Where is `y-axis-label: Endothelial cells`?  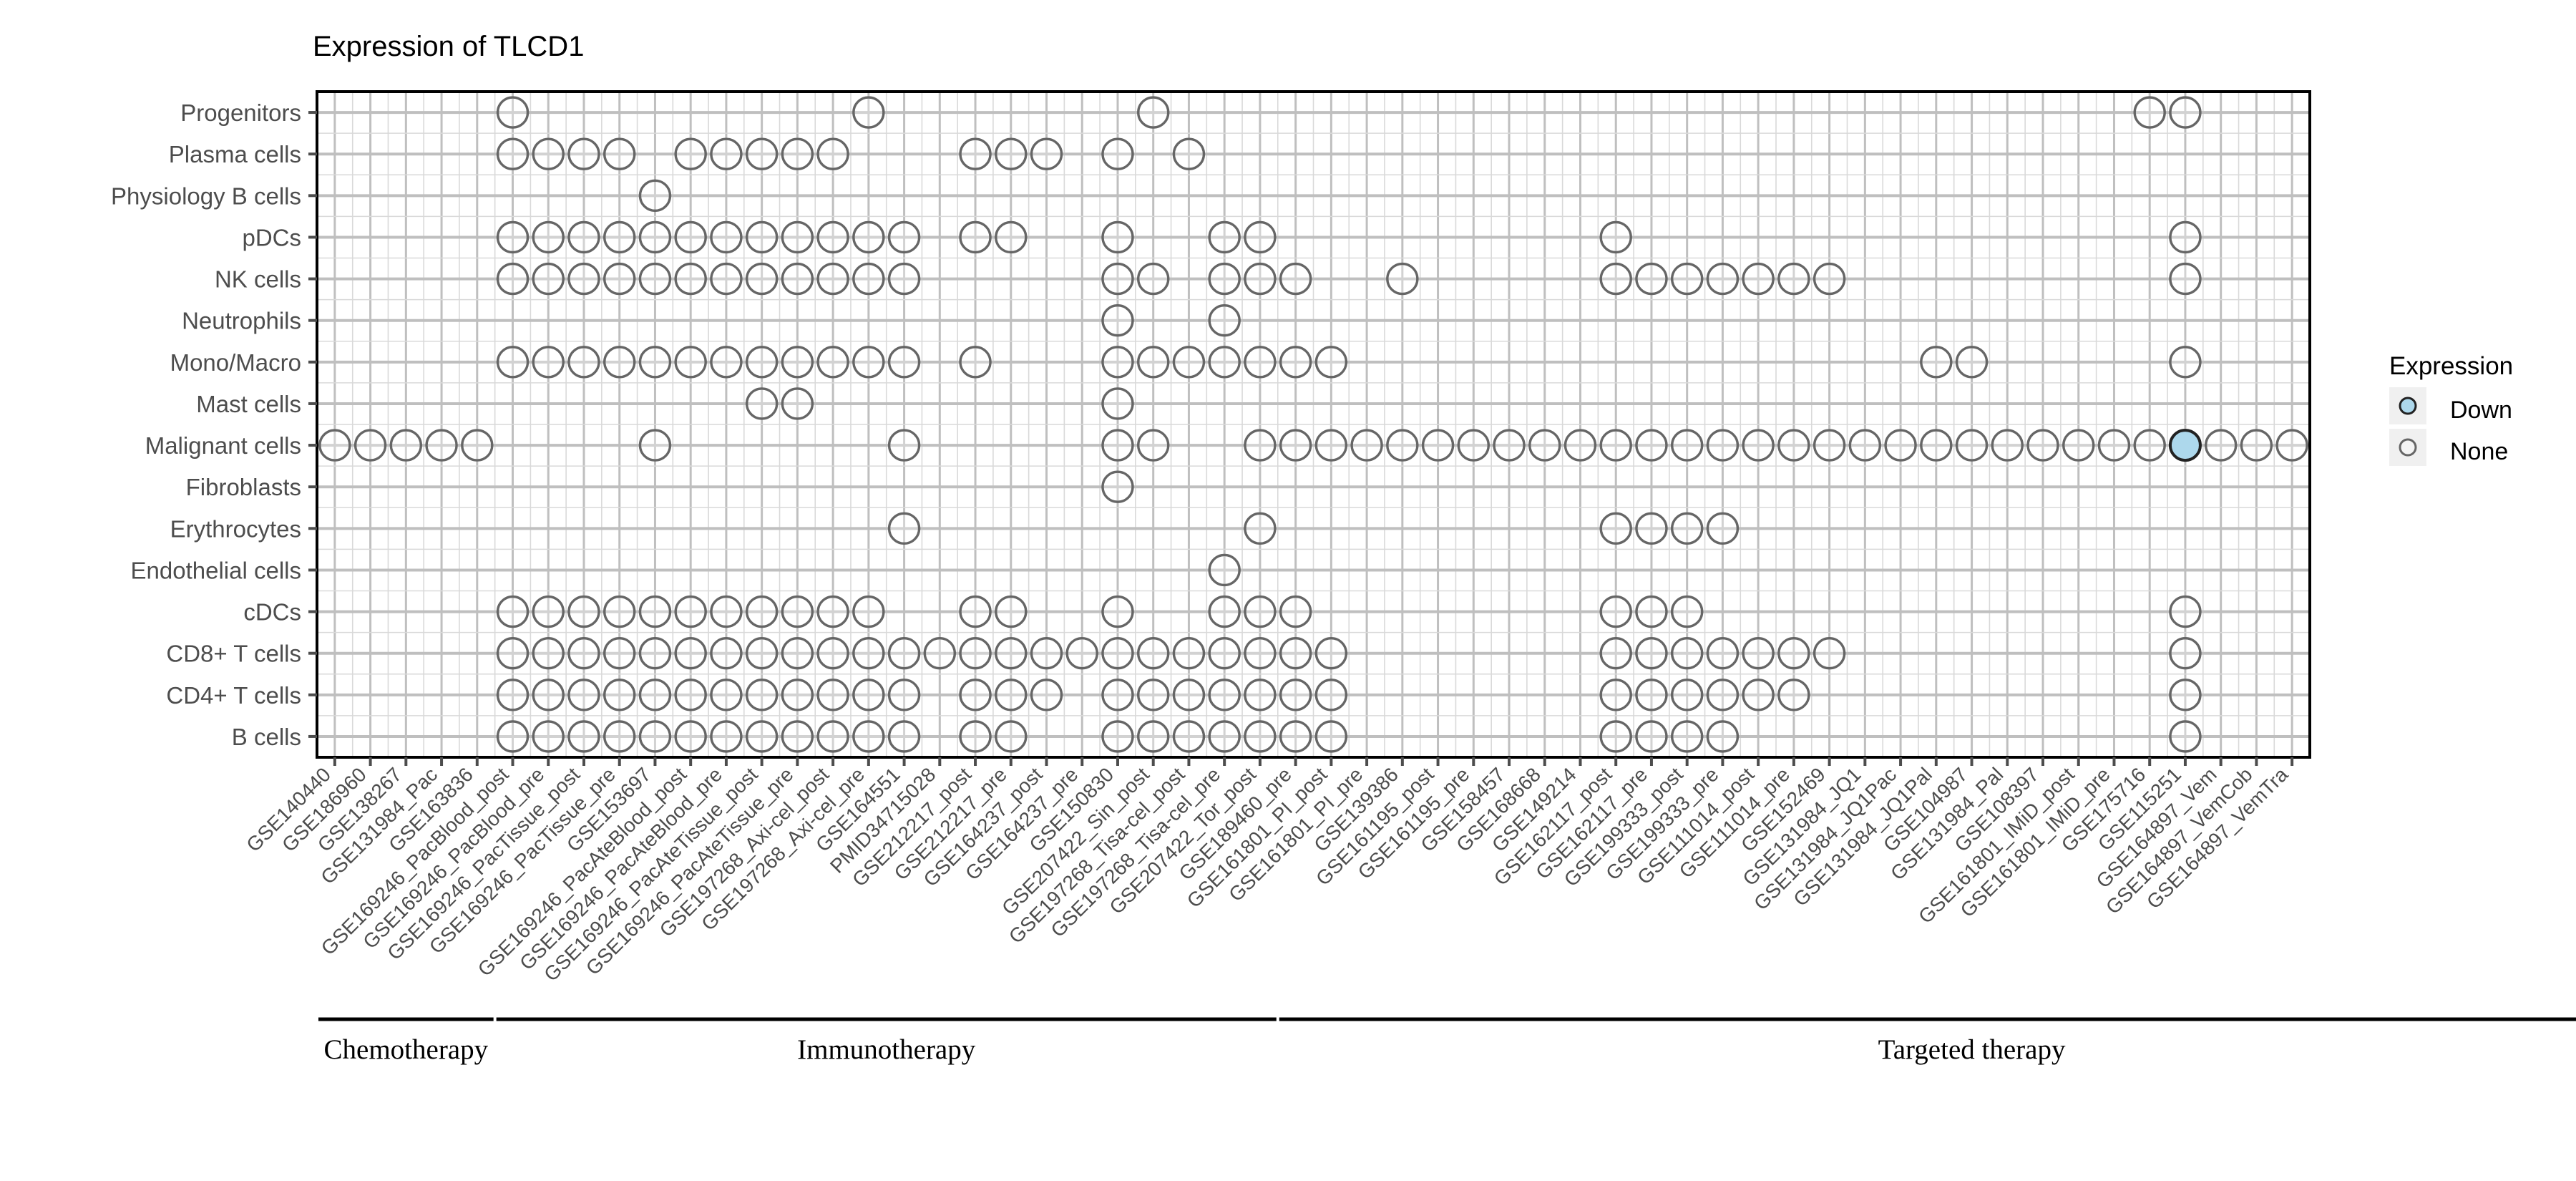
y-axis-label: Endothelial cells is located at coordinates (216, 570).